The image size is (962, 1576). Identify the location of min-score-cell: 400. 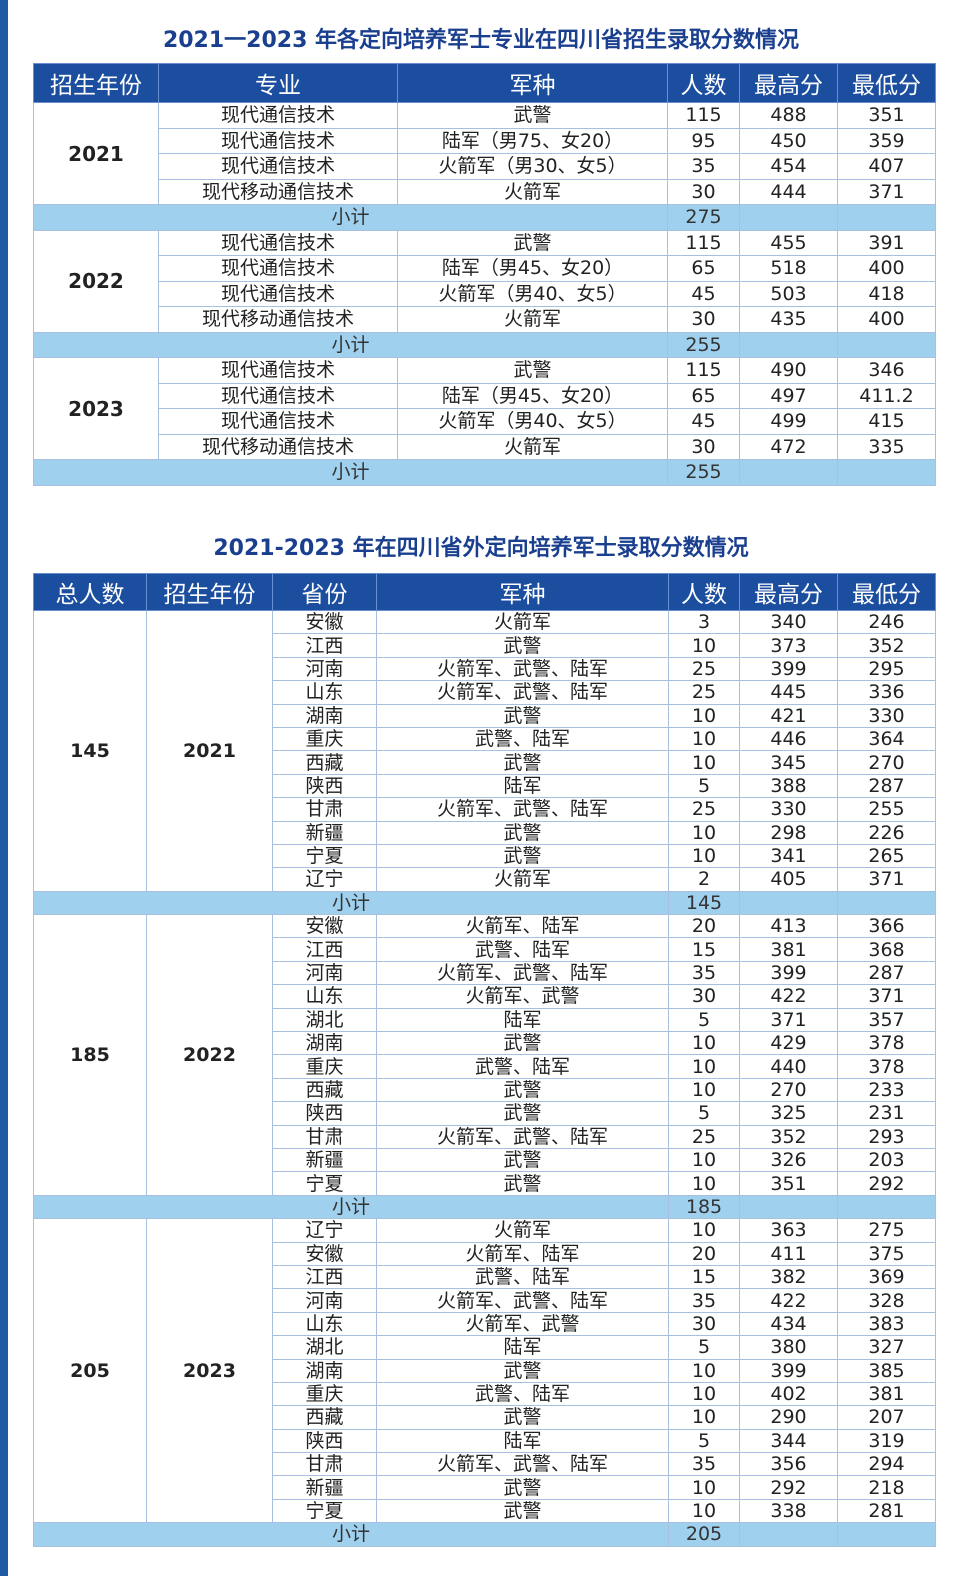
(886, 268).